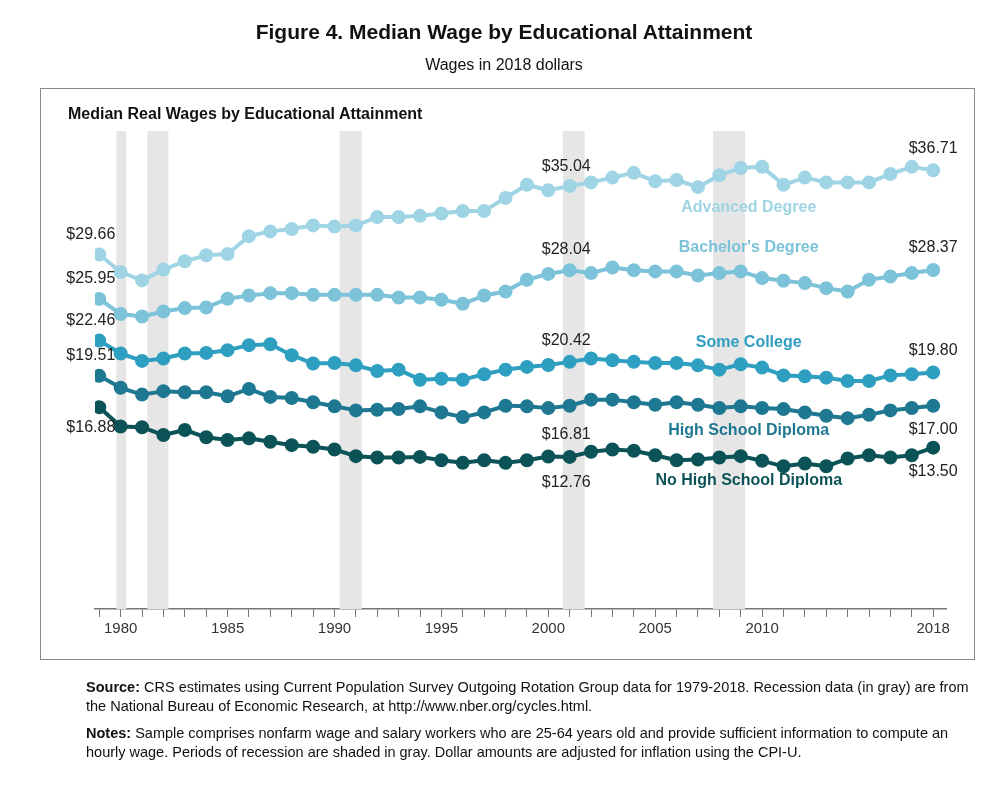 Image resolution: width=1008 pixels, height=805 pixels. What do you see at coordinates (762, 628) in the screenshot?
I see `x-tick-label: 2010` at bounding box center [762, 628].